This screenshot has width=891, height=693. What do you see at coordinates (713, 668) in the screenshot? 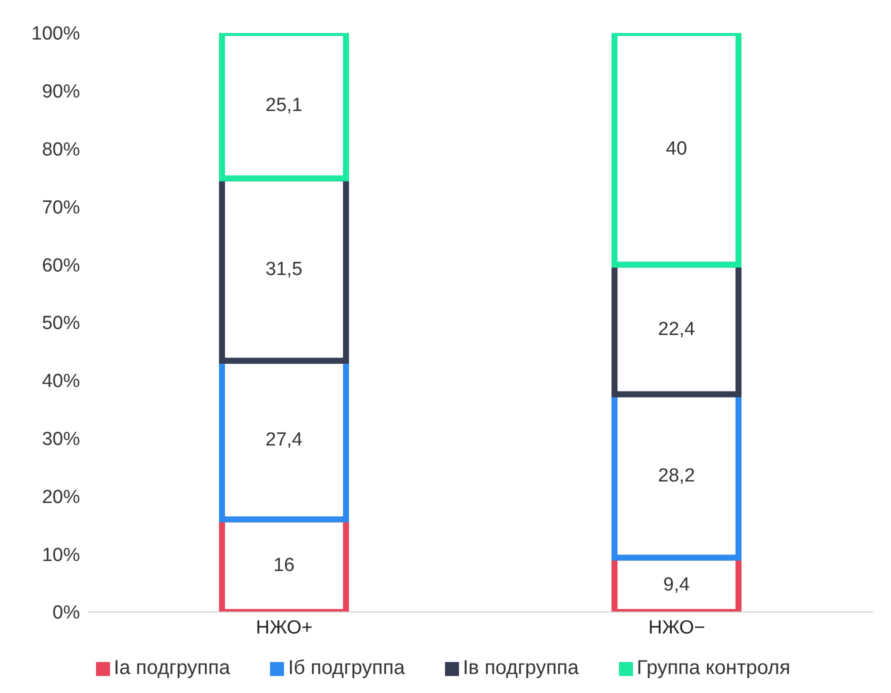
I see `legend-label: Группа контроля` at bounding box center [713, 668].